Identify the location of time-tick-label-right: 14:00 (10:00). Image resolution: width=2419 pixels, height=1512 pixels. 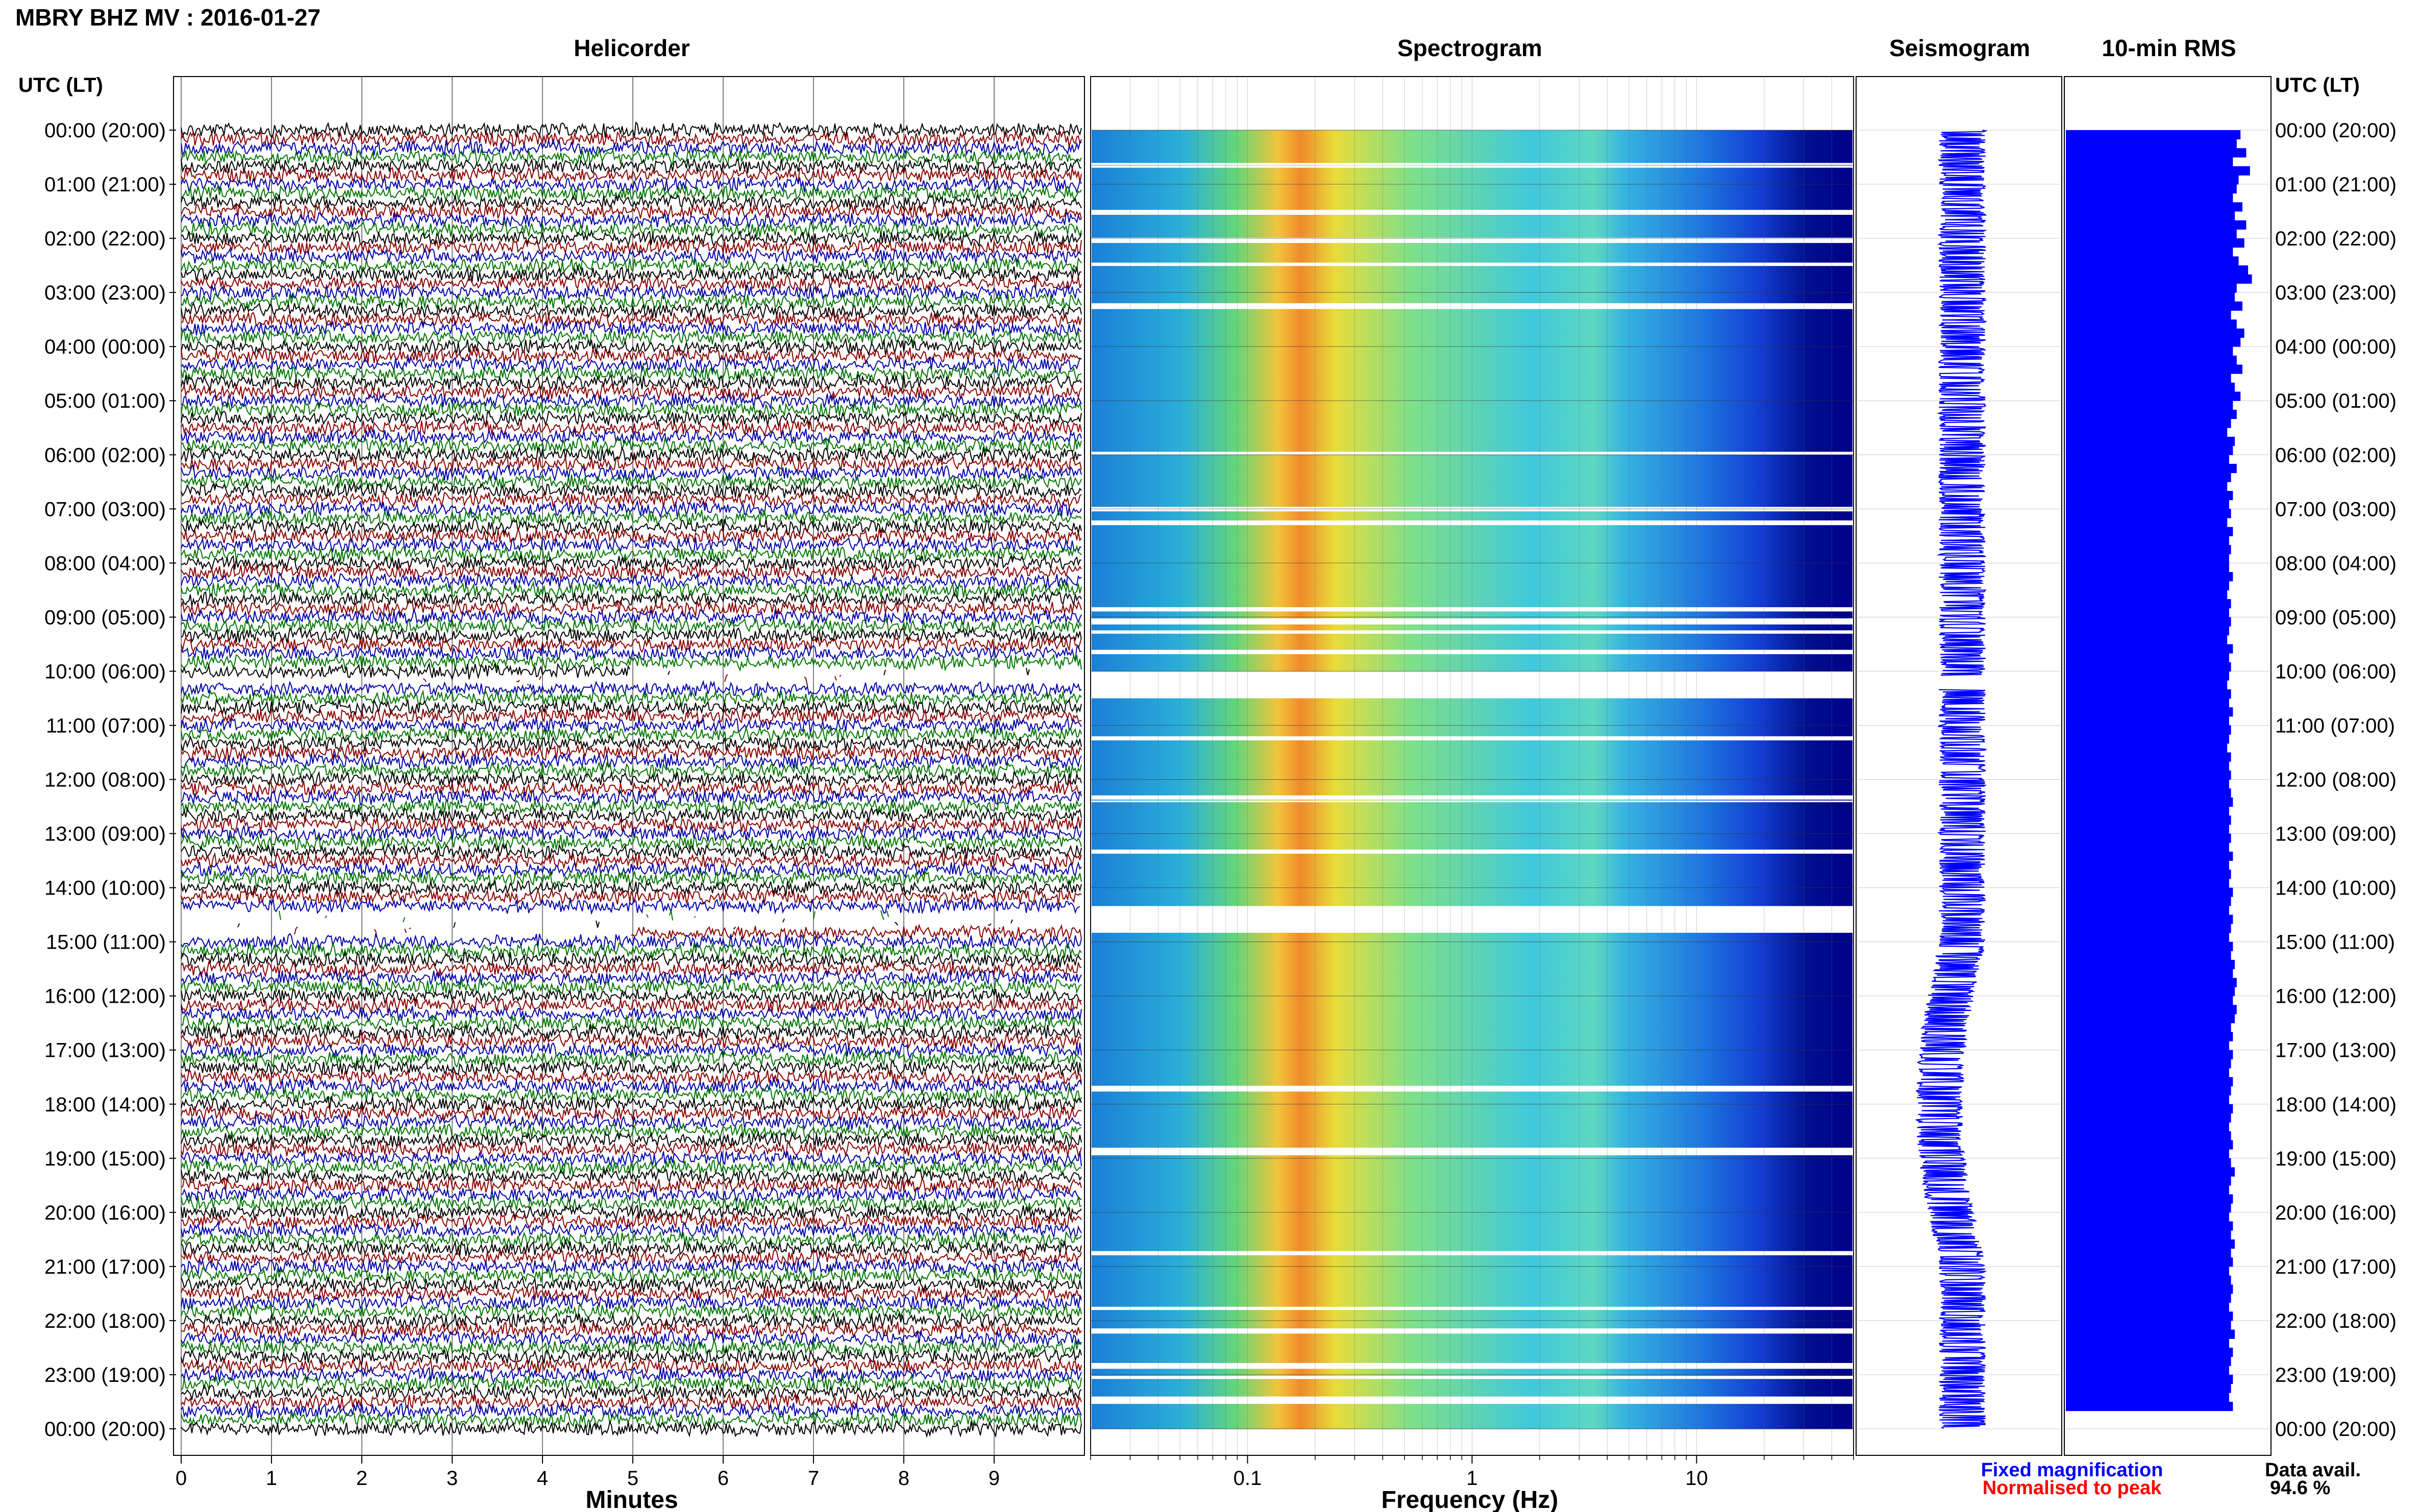
(2336, 888).